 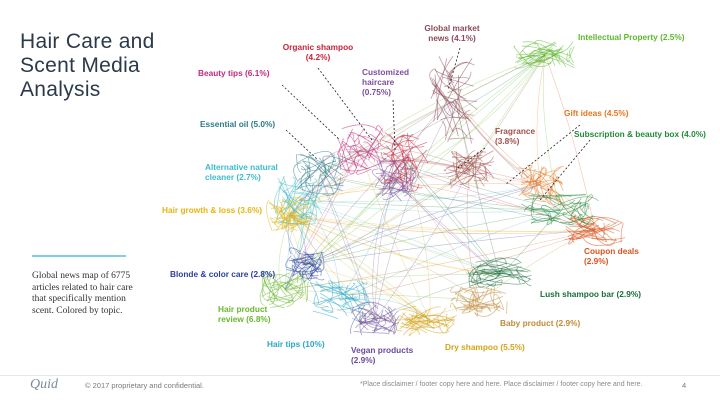 I want to click on topic-label-vegan: Vegan products (2.9%), so click(x=382, y=355).